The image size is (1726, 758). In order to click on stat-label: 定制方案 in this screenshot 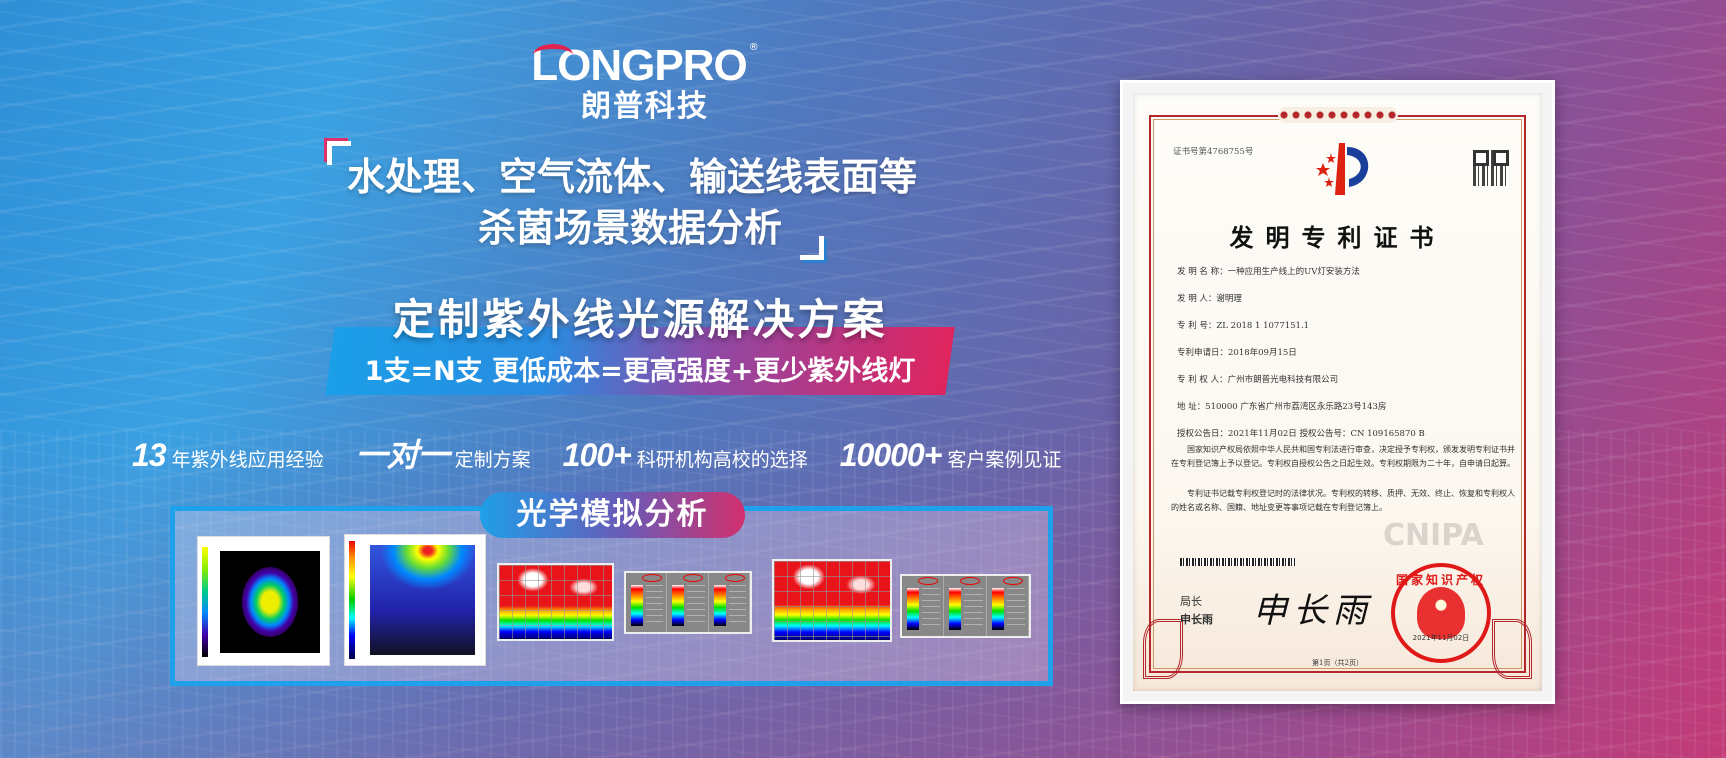, I will do `click(492, 460)`.